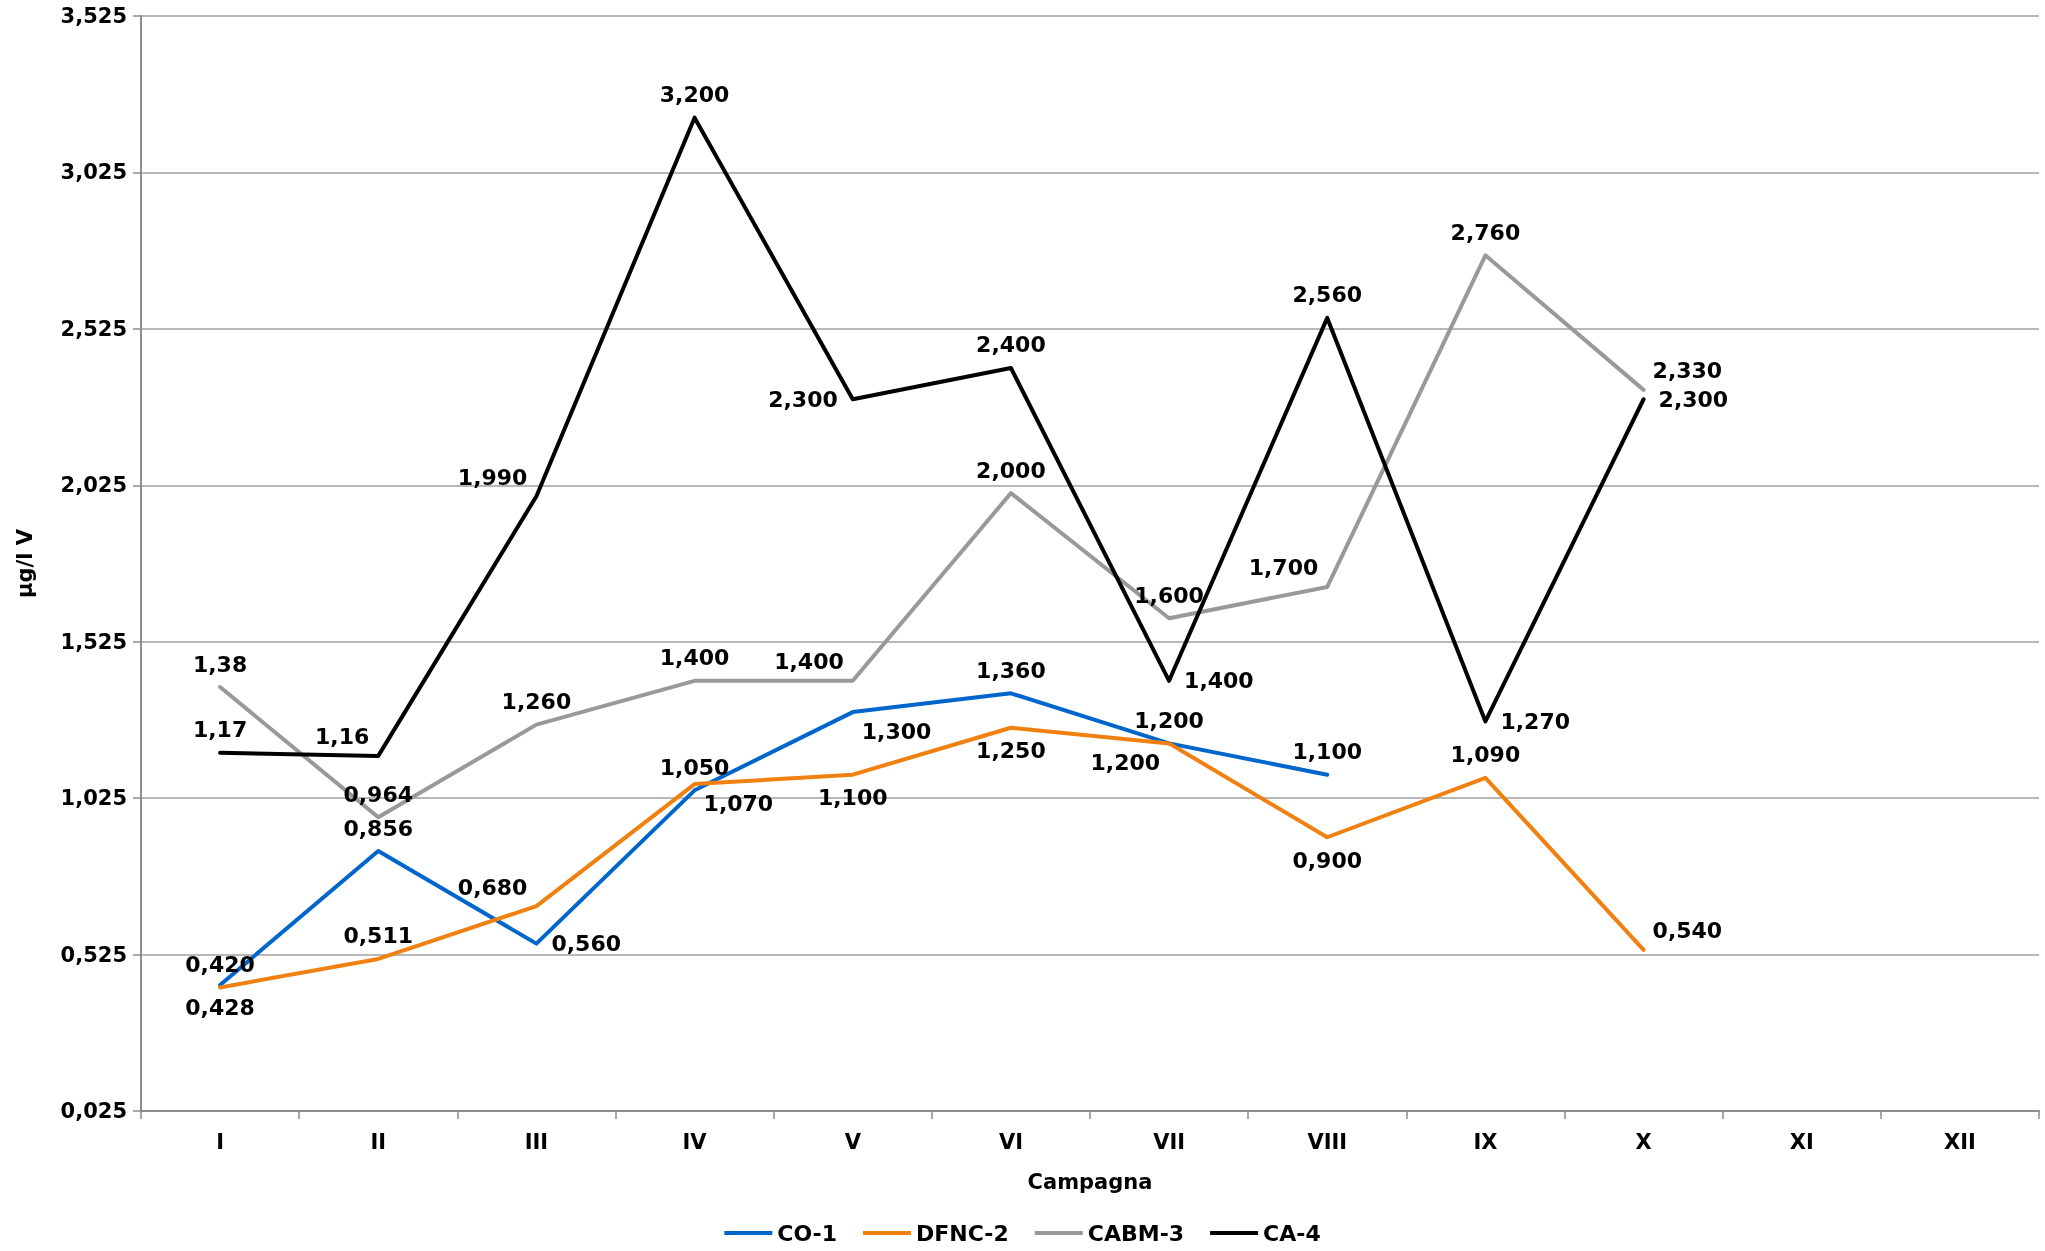  I want to click on x-tick-label: VIII, so click(1327, 1141).